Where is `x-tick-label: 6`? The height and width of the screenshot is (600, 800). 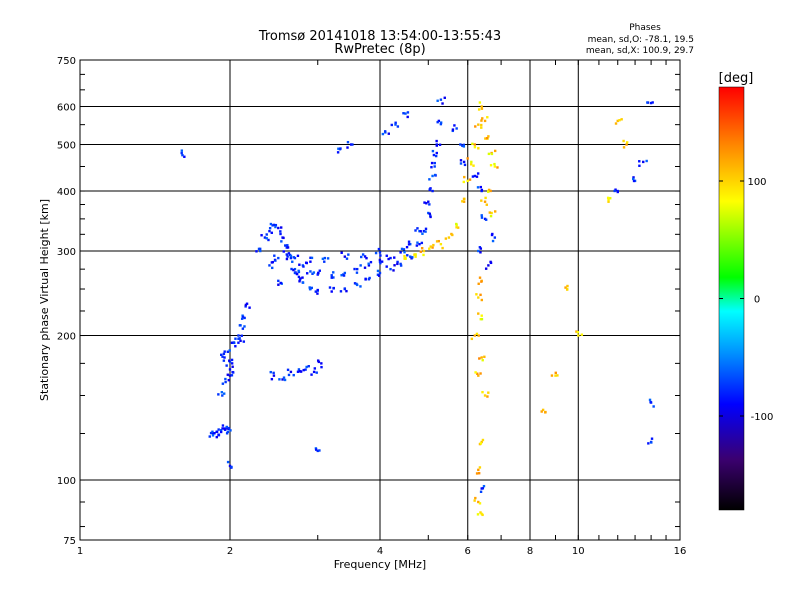
x-tick-label: 6 is located at coordinates (468, 551).